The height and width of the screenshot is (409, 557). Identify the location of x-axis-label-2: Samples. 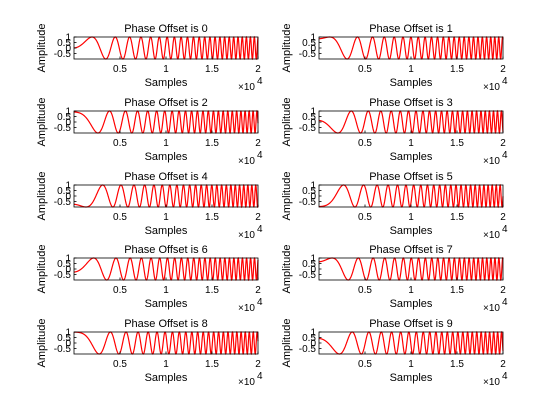
(166, 157).